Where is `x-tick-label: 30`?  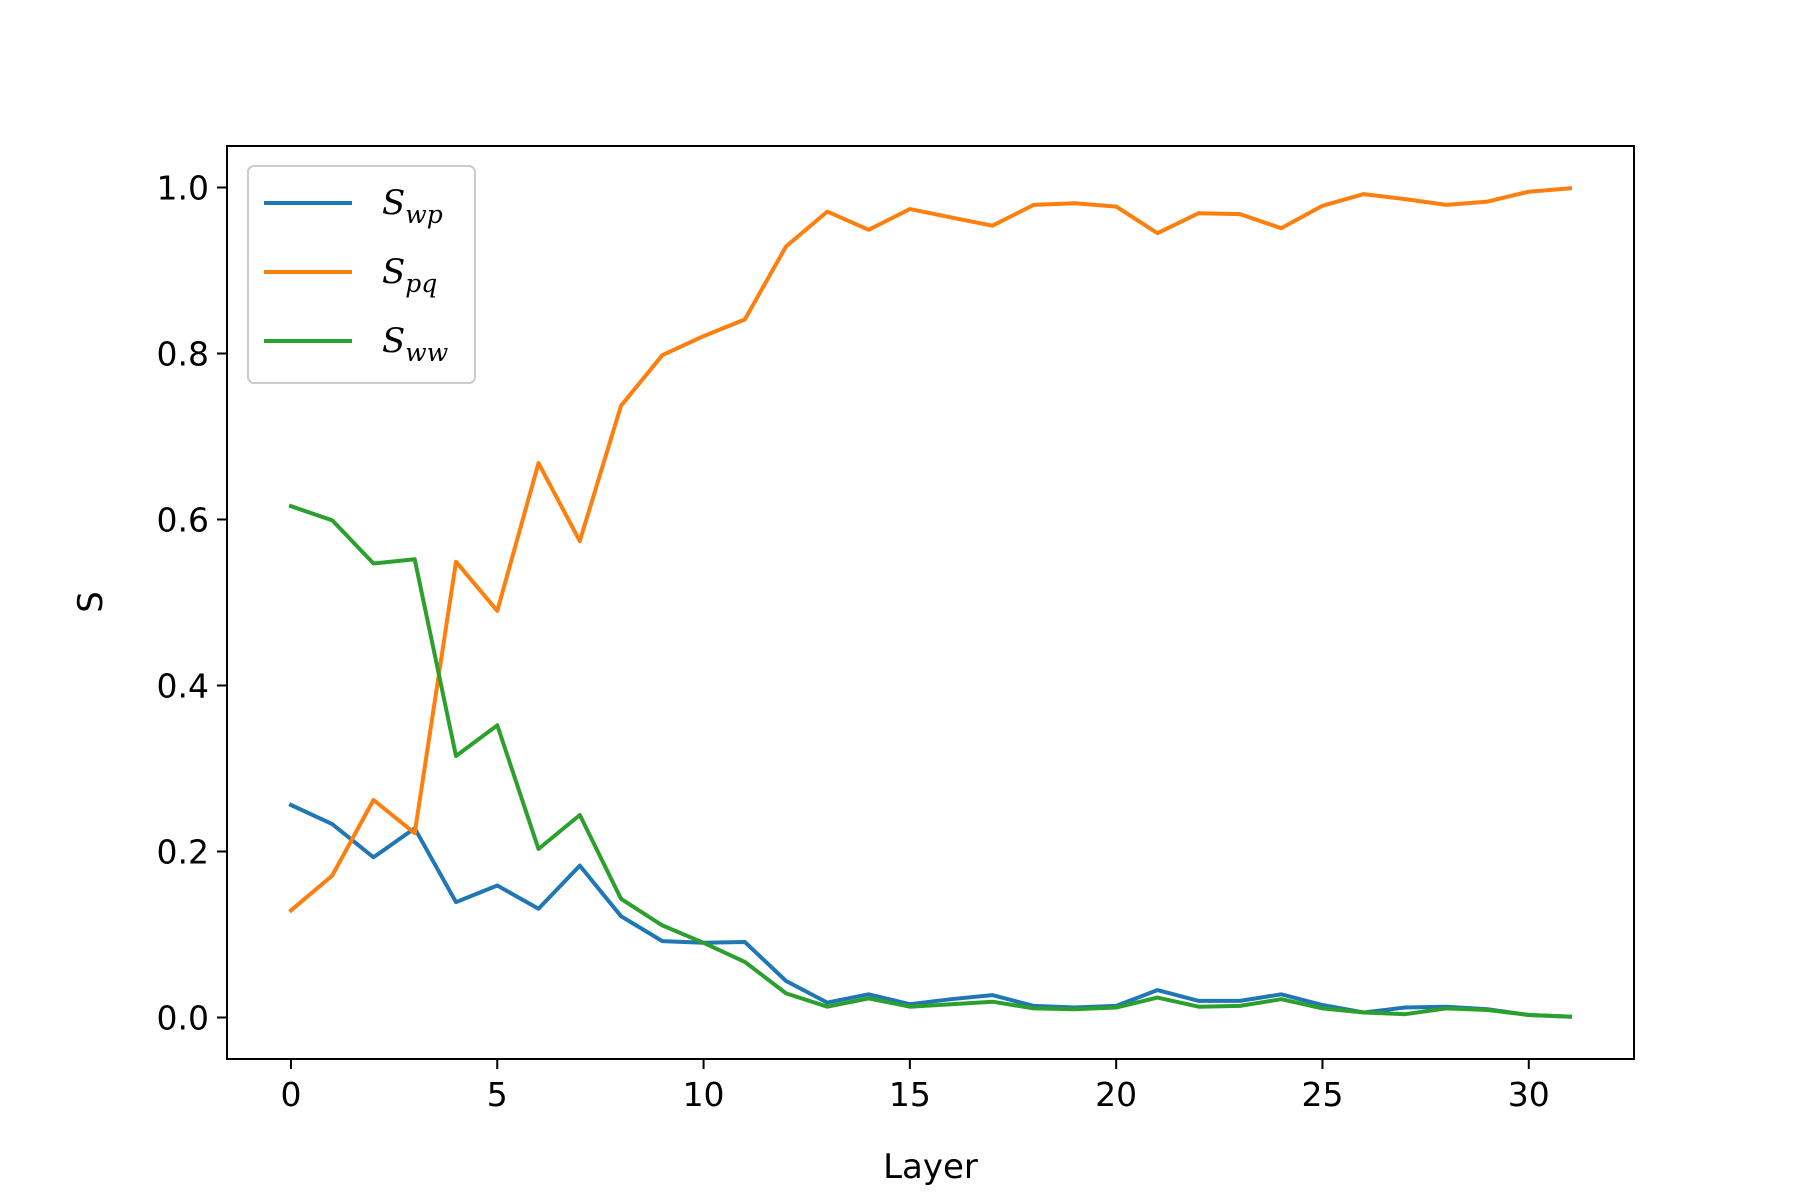
x-tick-label: 30 is located at coordinates (1529, 1094).